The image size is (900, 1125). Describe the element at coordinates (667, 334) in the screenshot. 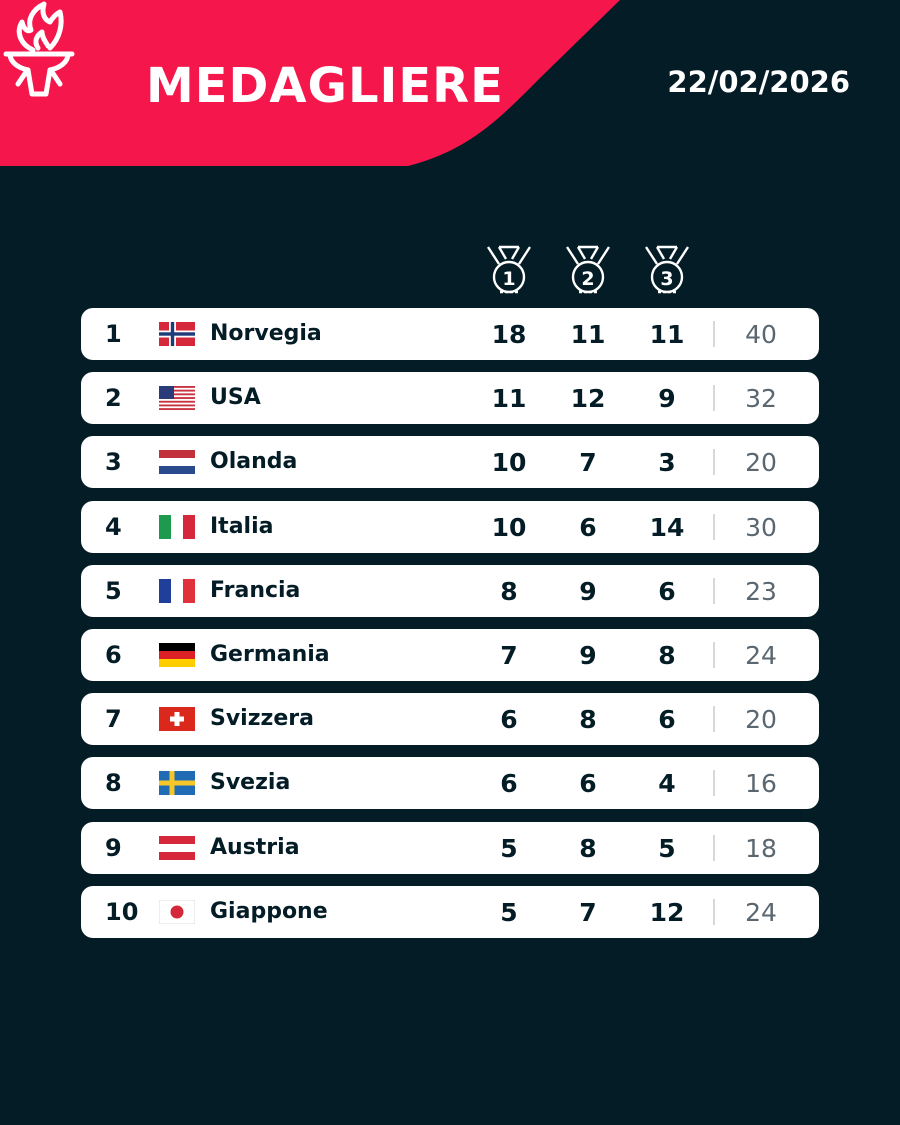

I see `bronze-count: 11` at that location.